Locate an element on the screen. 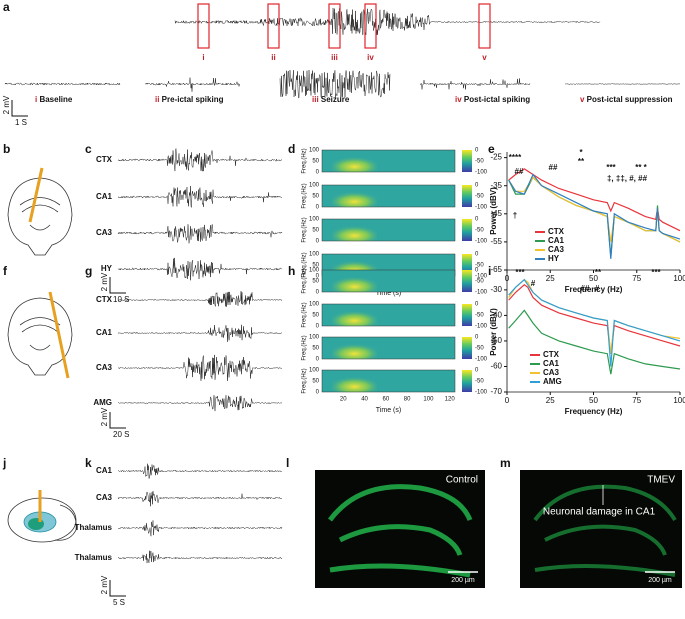 Image resolution: width=685 pixels, height=619 pixels. legend-label: CA3 is located at coordinates (556, 249).